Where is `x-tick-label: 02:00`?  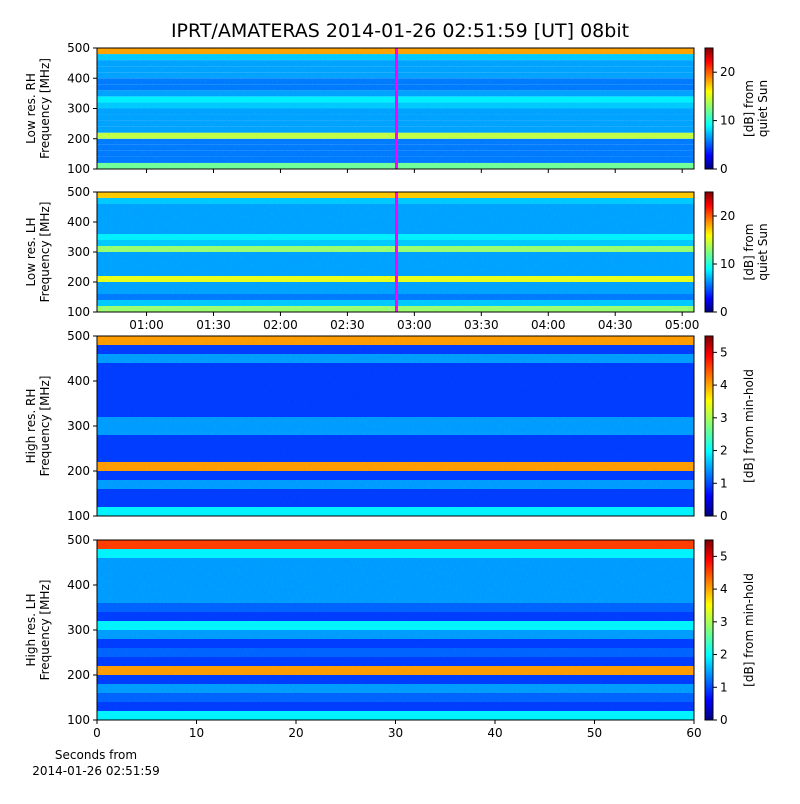
x-tick-label: 02:00 is located at coordinates (280, 325).